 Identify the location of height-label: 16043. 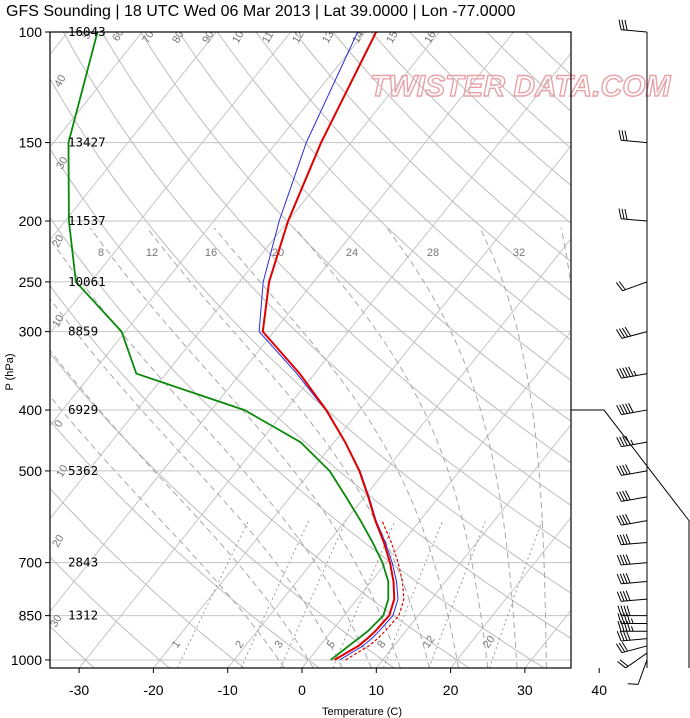
(87, 31).